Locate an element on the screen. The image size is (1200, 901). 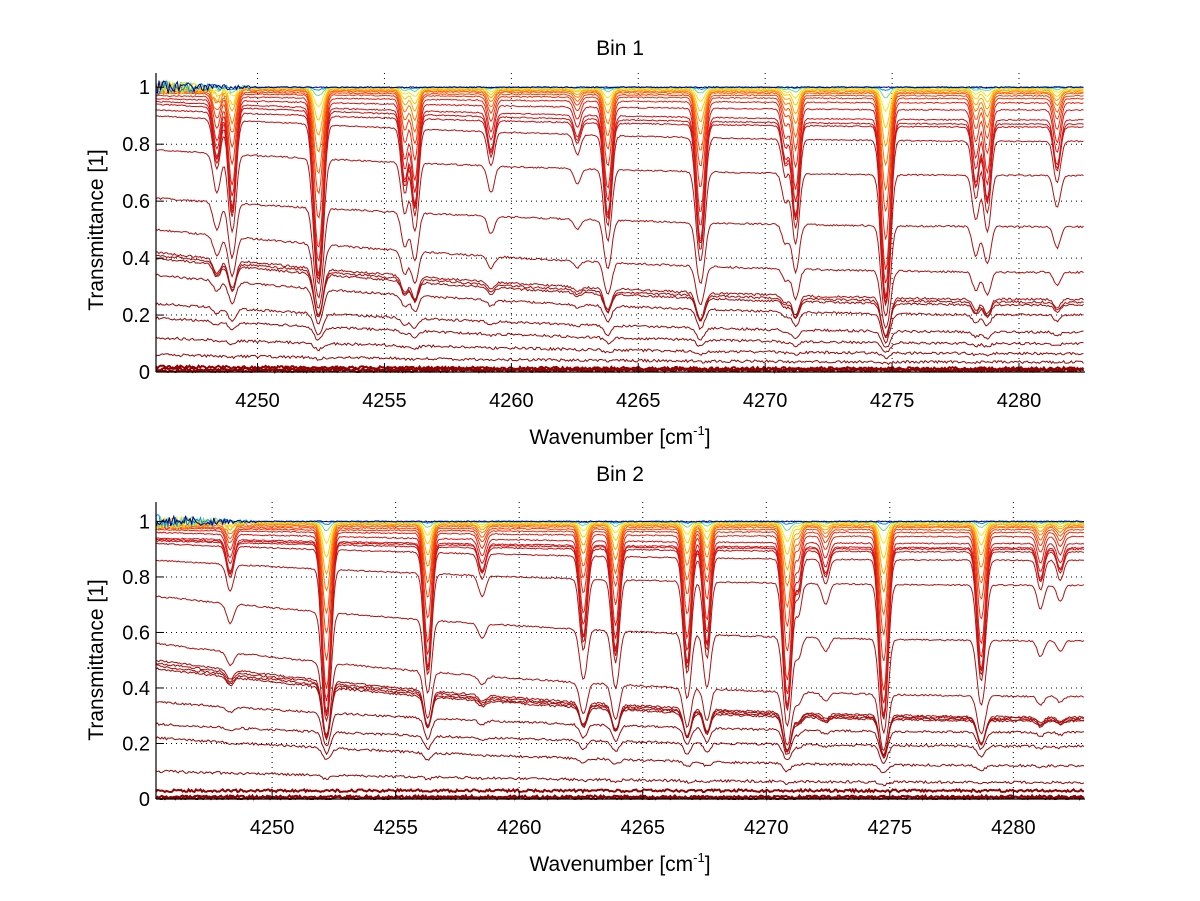
chart-title: Bin 1 is located at coordinates (620, 48).